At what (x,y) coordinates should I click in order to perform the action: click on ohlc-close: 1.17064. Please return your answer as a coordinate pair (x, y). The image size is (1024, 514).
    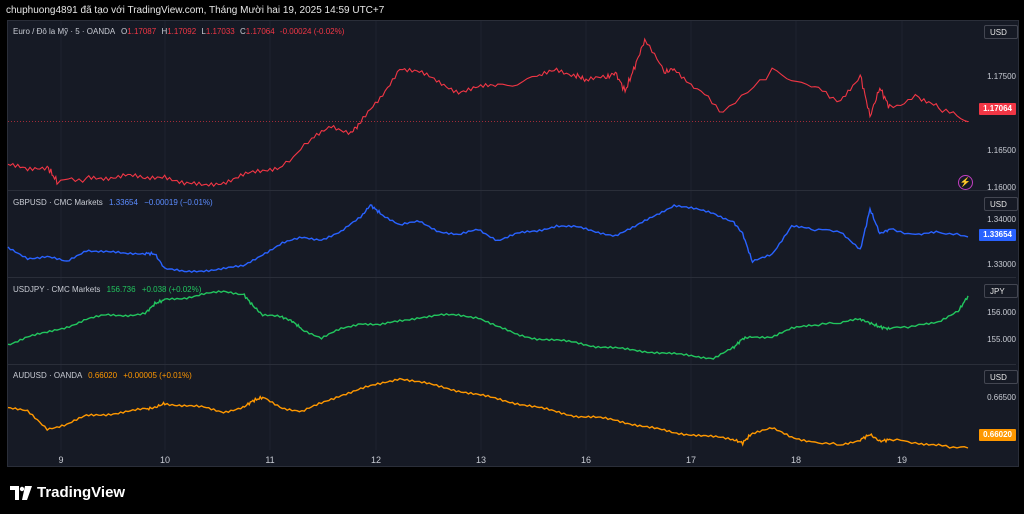
    Looking at the image, I should click on (260, 31).